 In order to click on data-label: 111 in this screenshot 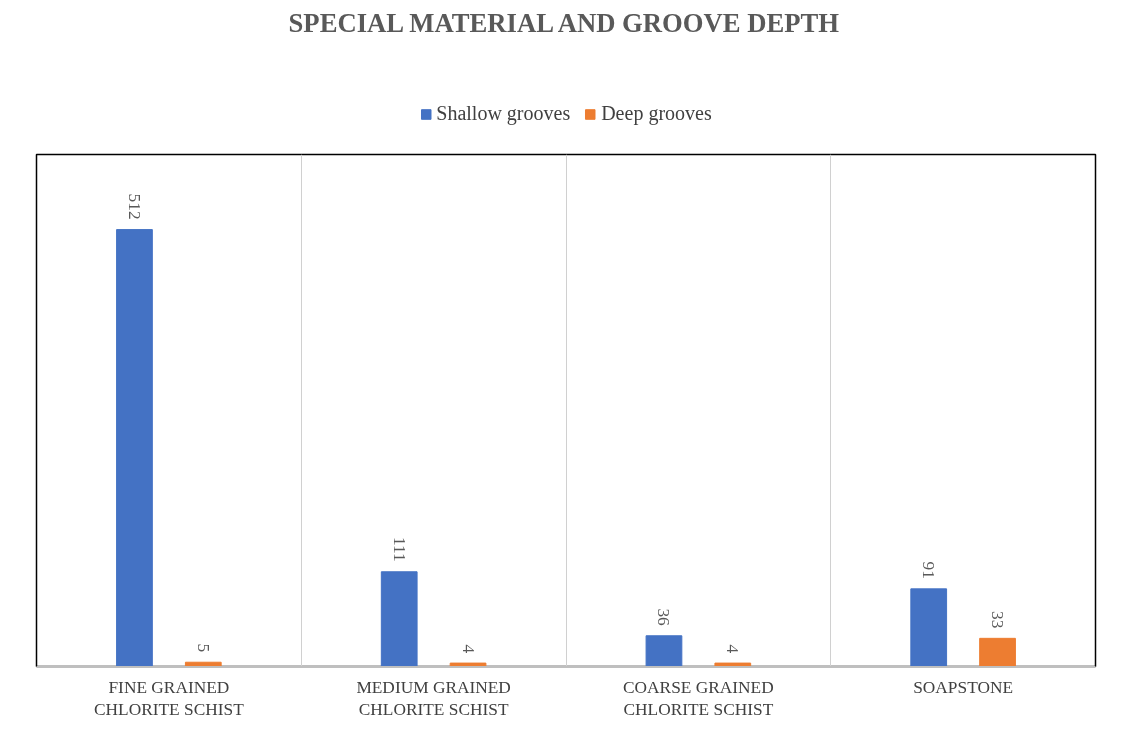, I will do `click(399, 549)`.